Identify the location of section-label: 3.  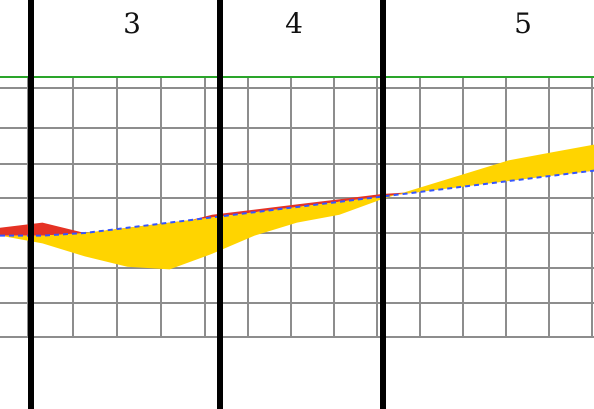
(132, 23).